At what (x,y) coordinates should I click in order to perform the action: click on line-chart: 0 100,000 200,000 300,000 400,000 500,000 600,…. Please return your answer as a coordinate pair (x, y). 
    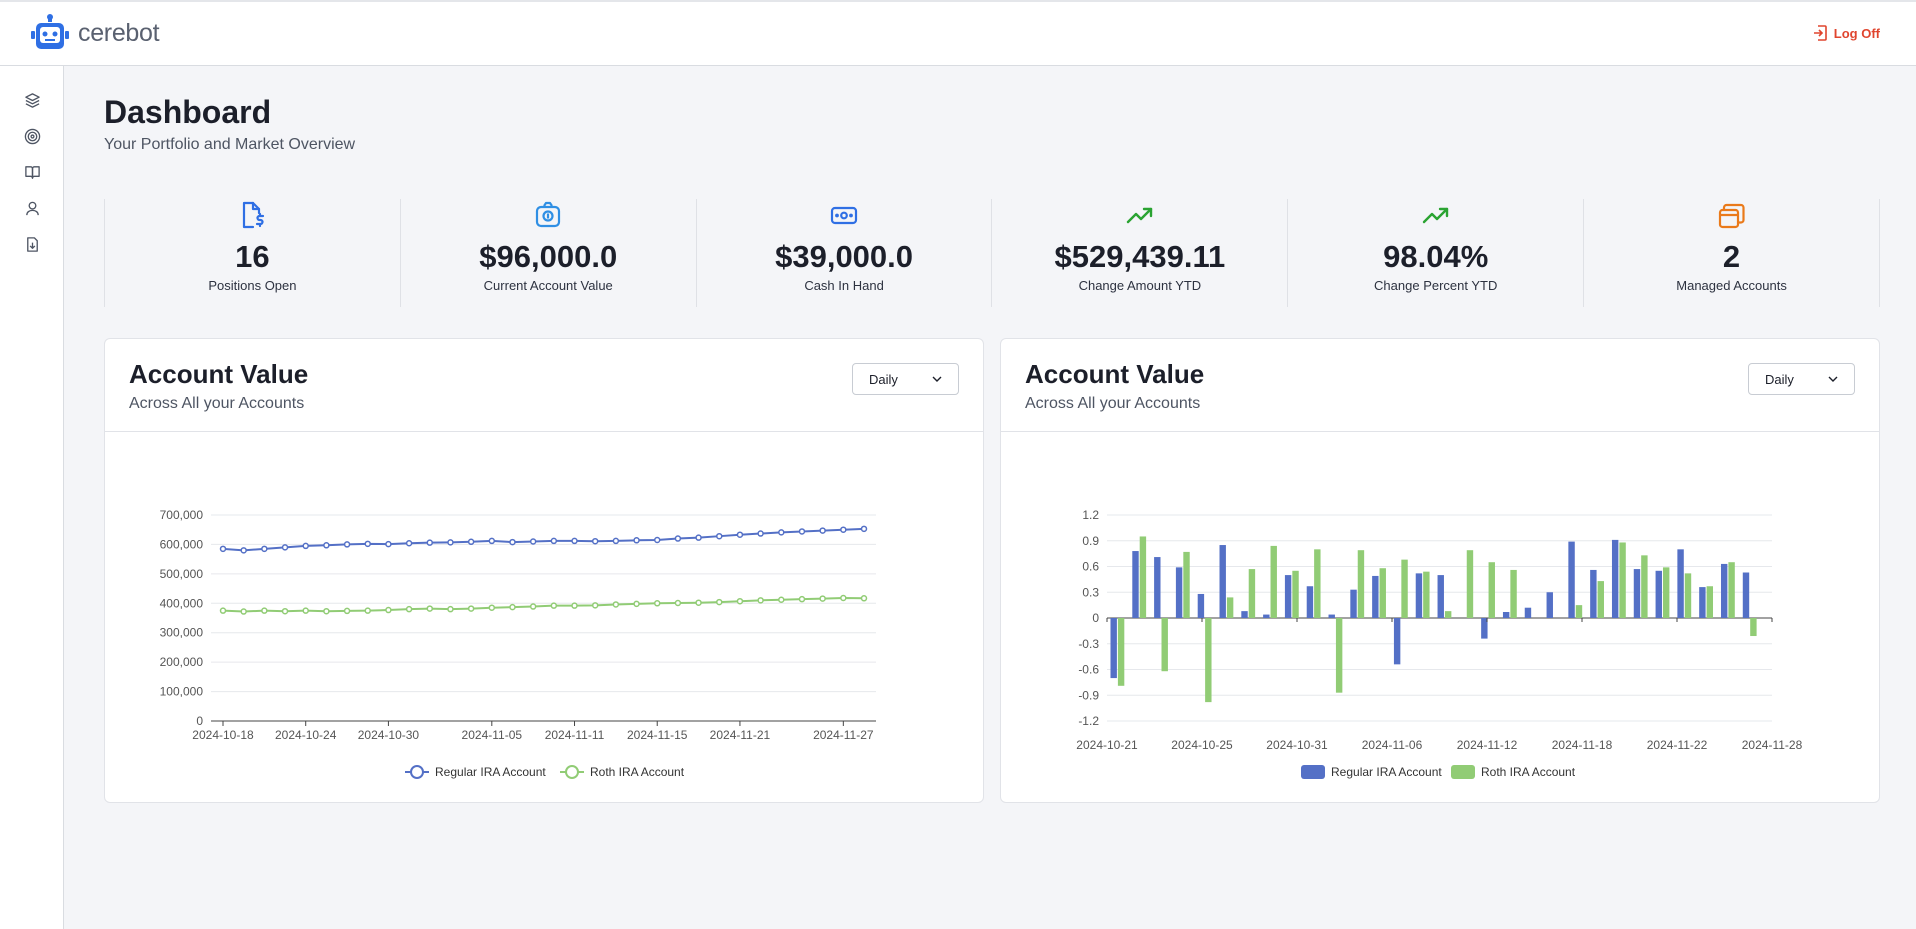
    Looking at the image, I should click on (518, 643).